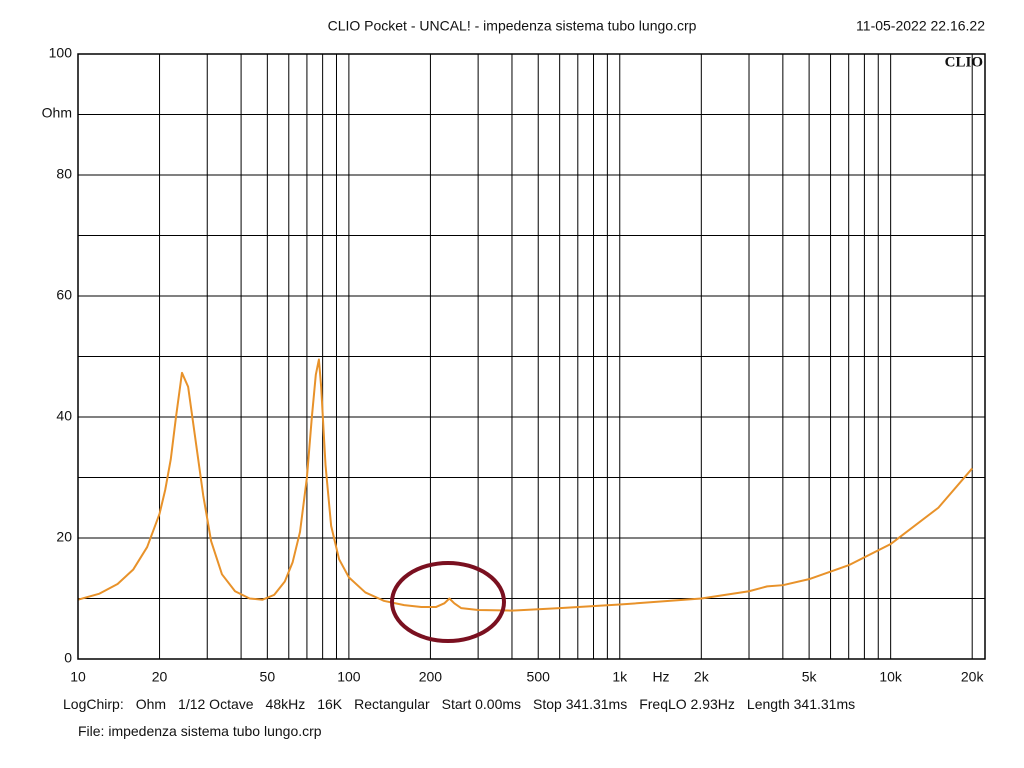  Describe the element at coordinates (580, 704) in the screenshot. I see `footer-item: Stop 341.31ms` at that location.